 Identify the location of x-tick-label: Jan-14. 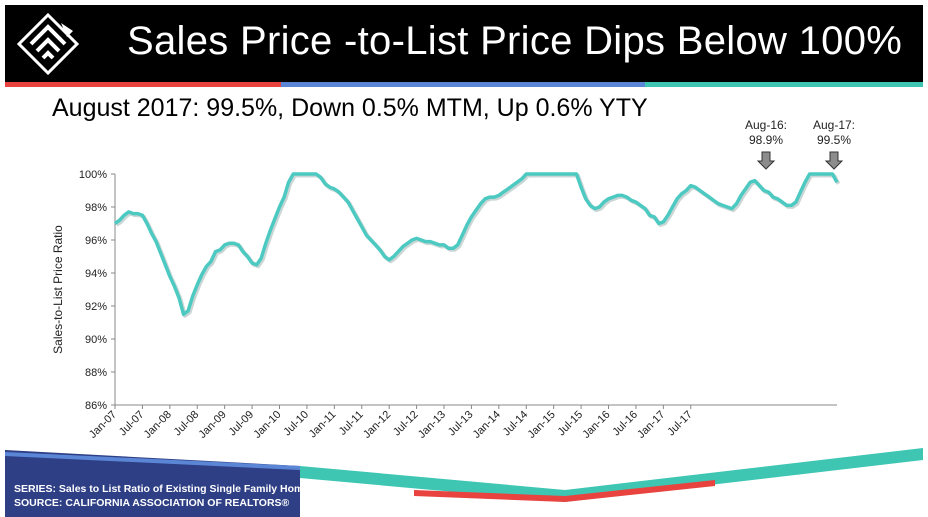
(487, 425).